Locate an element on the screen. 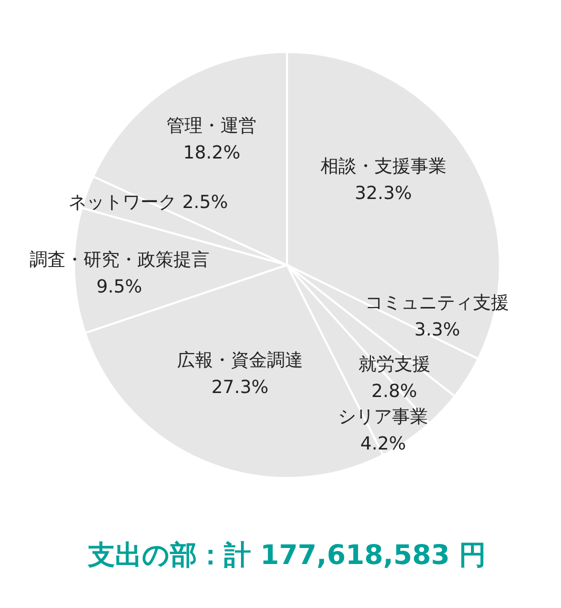  data-label: 2.8% is located at coordinates (394, 391).